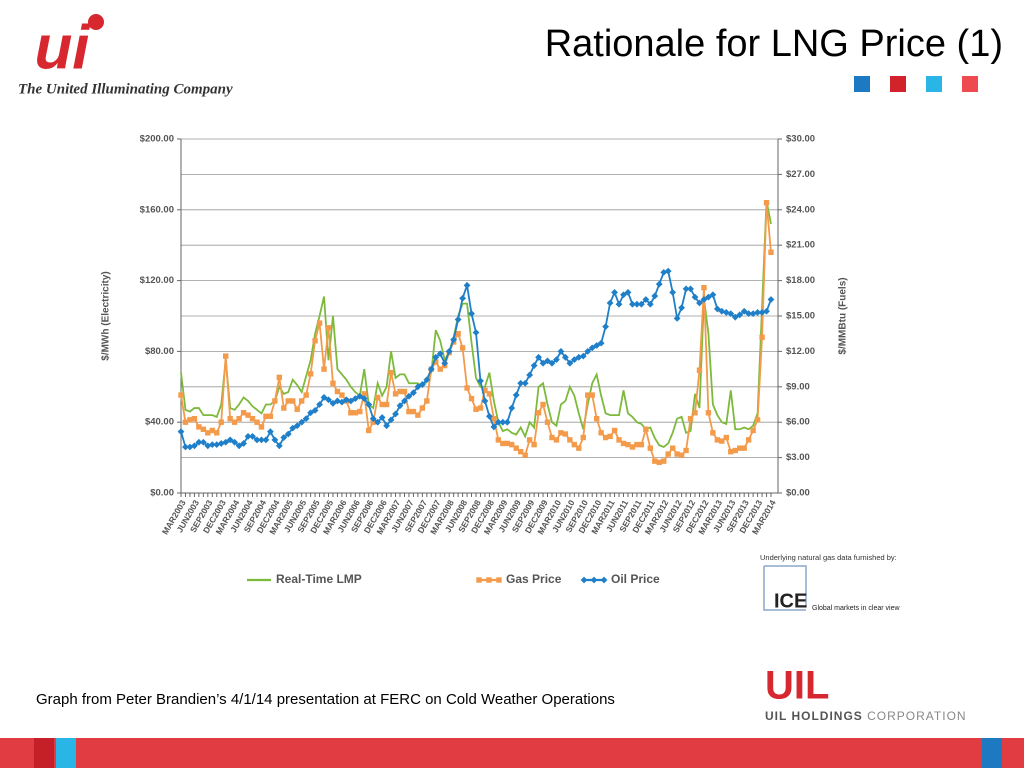 This screenshot has width=1024, height=773. Describe the element at coordinates (106, 315) in the screenshot. I see `y-axis-label: $/MWh (Electricity)` at that location.